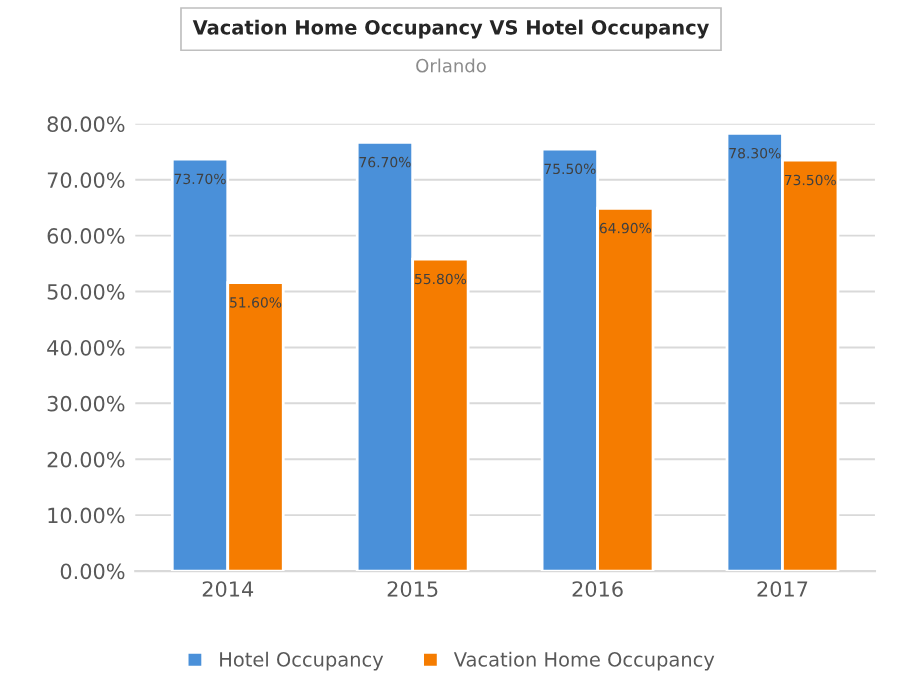 Image resolution: width=902 pixels, height=688 pixels. Describe the element at coordinates (86, 236) in the screenshot. I see `y-tick-label: 60.00%` at that location.